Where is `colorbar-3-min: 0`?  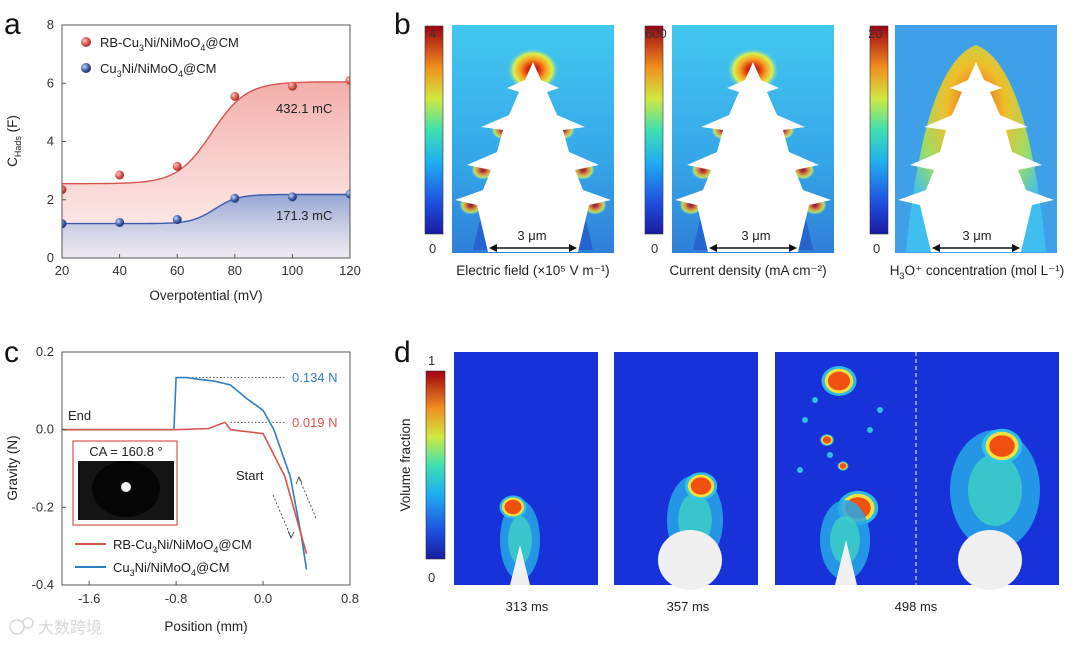
colorbar-3-min: 0 is located at coordinates (876, 248).